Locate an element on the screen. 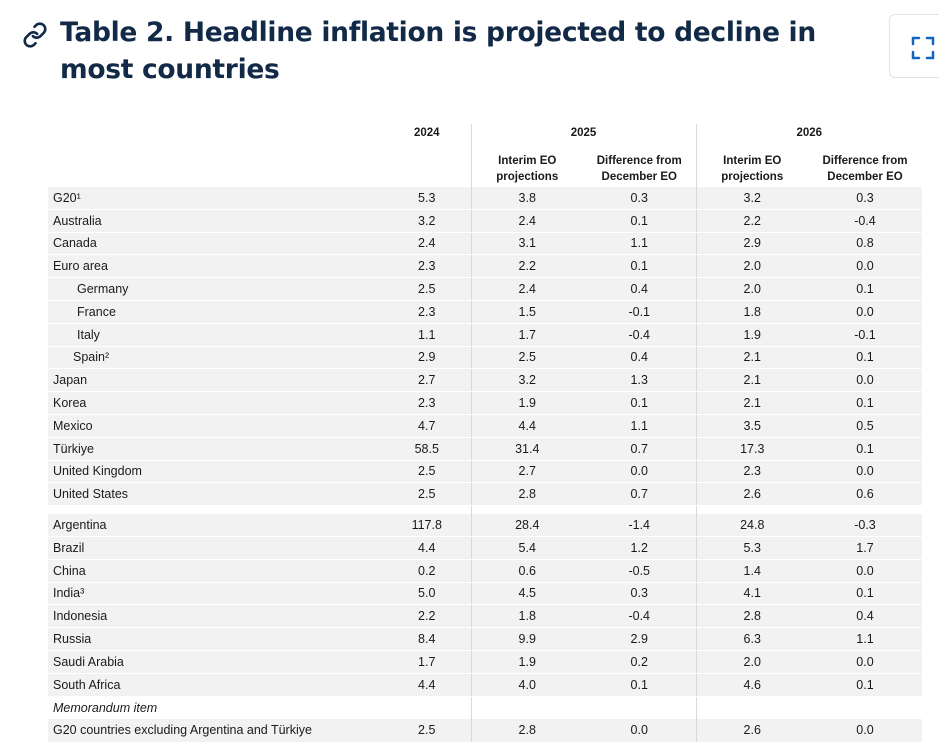  memorandum-label: Memorandum item is located at coordinates (215, 707).